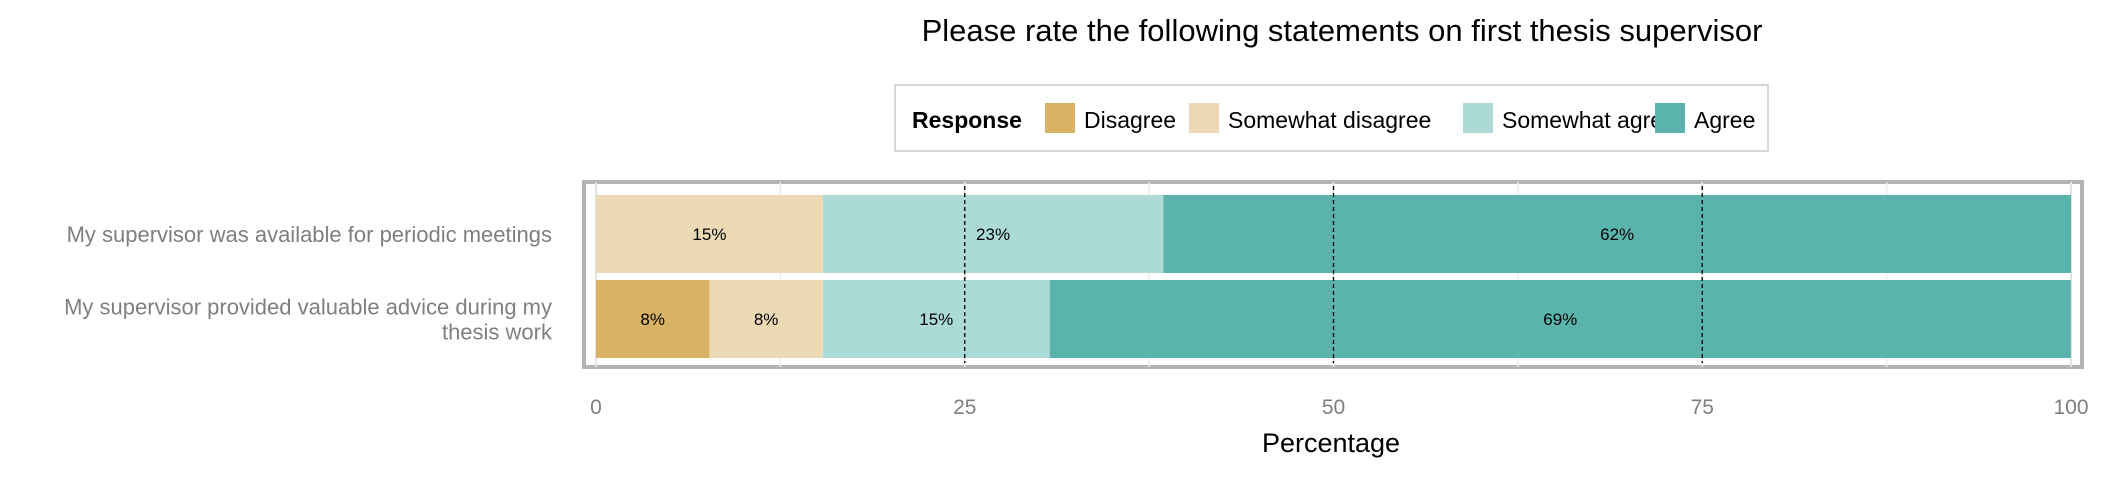 The image size is (2125, 489). I want to click on legend-label-disagree: Disagree, so click(1130, 120).